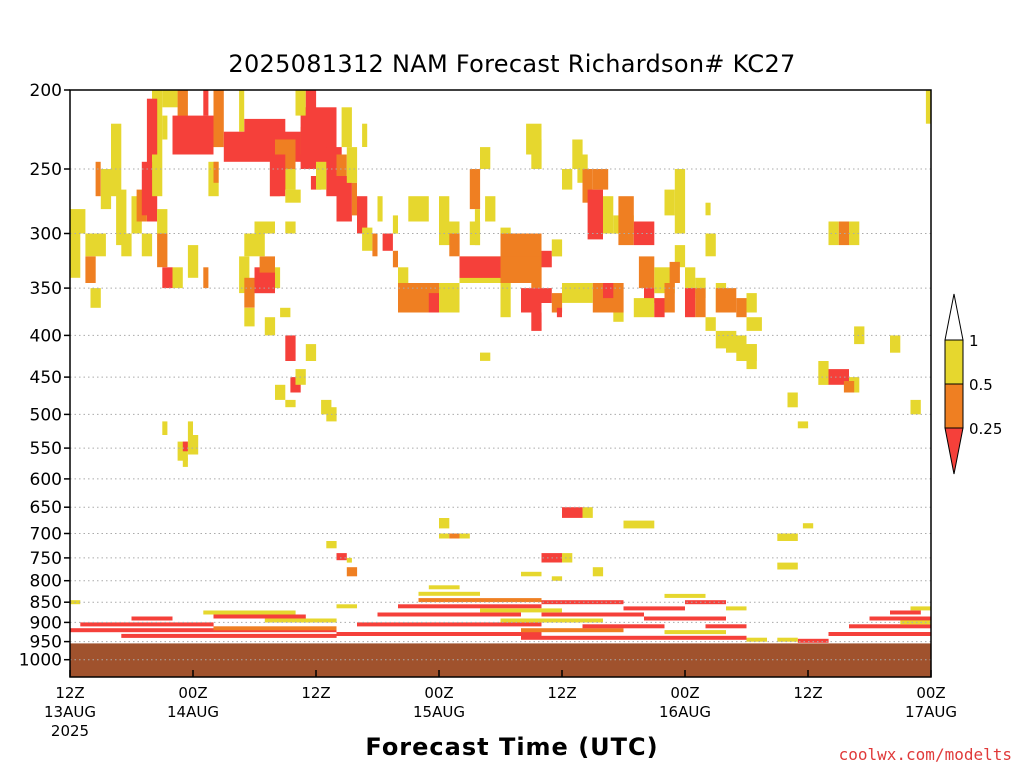 The image size is (1024, 768). What do you see at coordinates (954, 317) in the screenshot?
I see `legend-arrow-top` at bounding box center [954, 317].